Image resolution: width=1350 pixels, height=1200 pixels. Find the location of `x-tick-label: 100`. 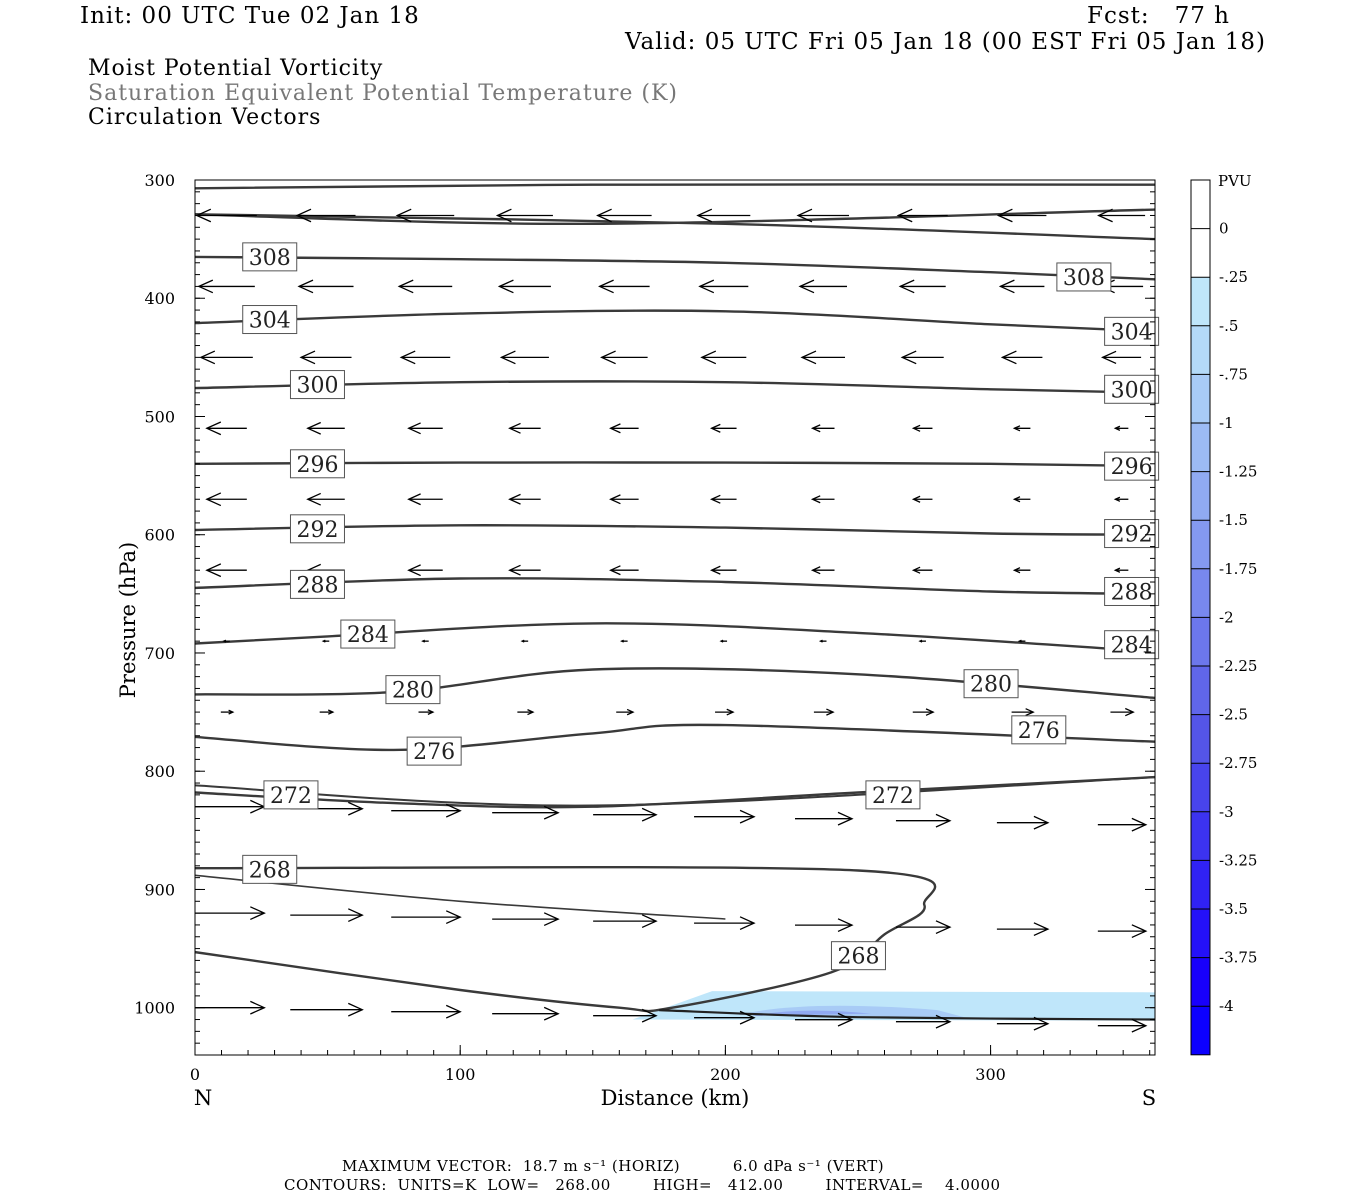

x-tick-label: 100 is located at coordinates (460, 1074).